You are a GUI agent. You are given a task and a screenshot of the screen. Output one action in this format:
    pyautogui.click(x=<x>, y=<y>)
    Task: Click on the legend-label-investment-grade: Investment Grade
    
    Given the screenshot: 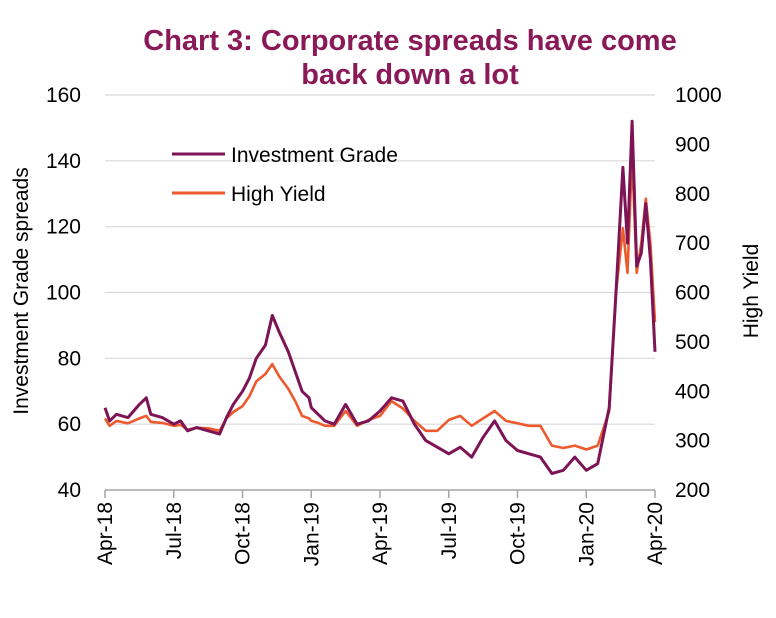 What is the action you would take?
    pyautogui.click(x=314, y=155)
    